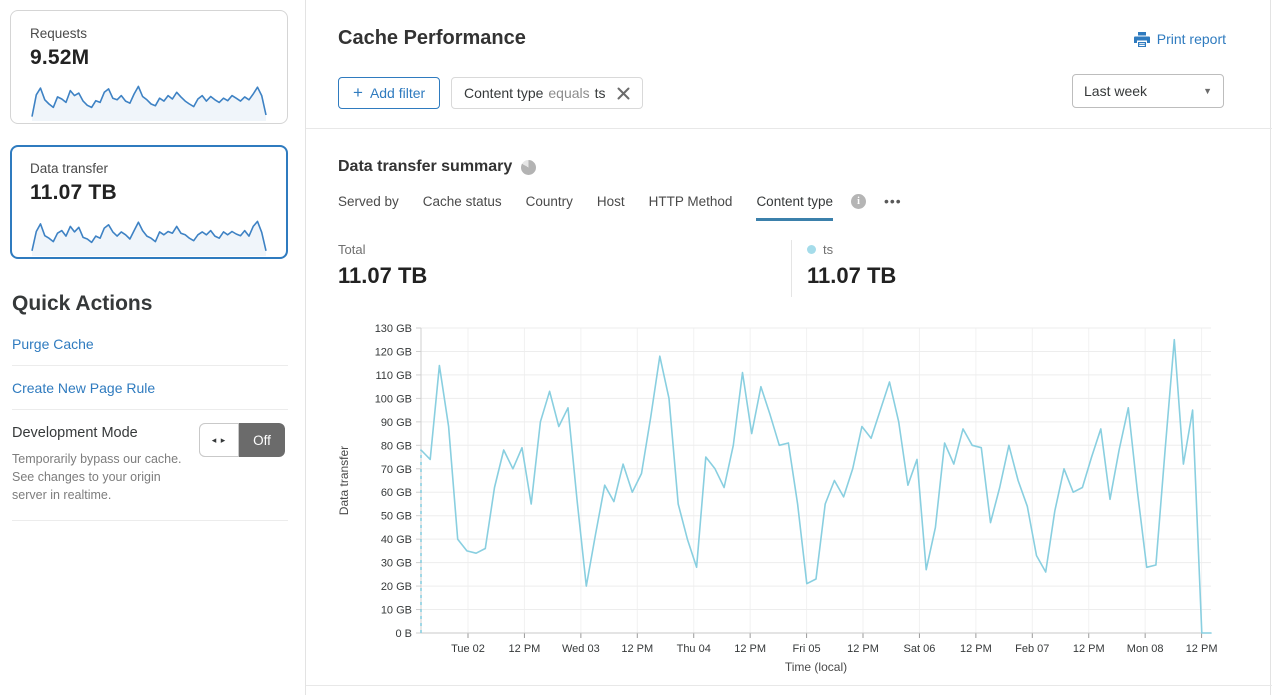 This screenshot has width=1285, height=695. What do you see at coordinates (396, 446) in the screenshot?
I see `svg-text: 80 GB` at bounding box center [396, 446].